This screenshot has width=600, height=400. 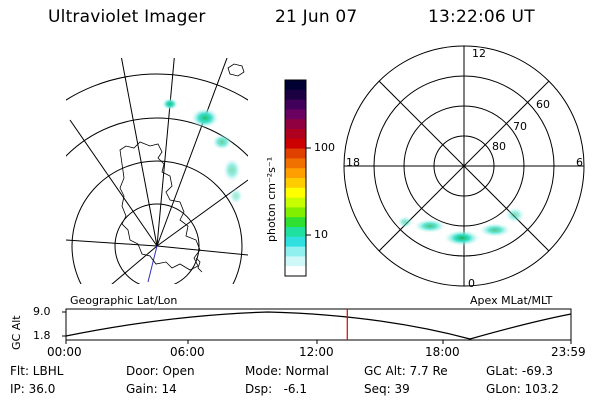 What do you see at coordinates (152, 264) in the screenshot?
I see `limb-line` at bounding box center [152, 264].